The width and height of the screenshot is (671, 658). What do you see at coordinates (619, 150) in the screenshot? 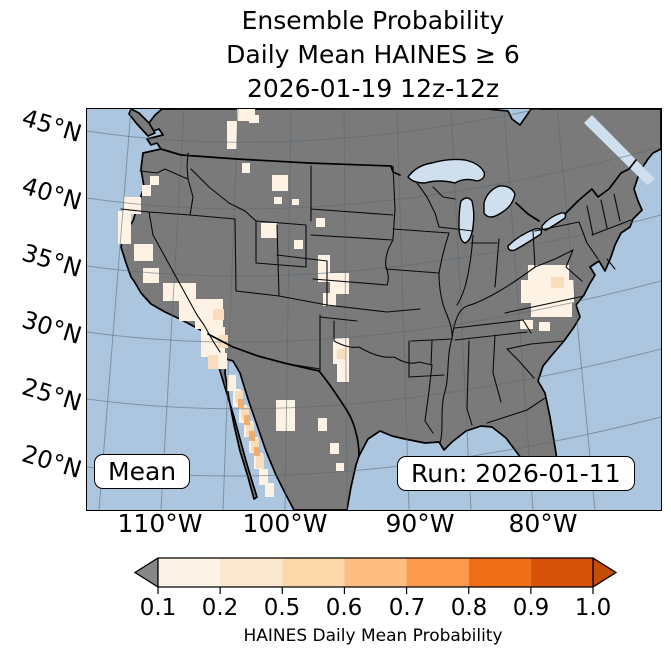
I see `st-lawrence-river` at bounding box center [619, 150].